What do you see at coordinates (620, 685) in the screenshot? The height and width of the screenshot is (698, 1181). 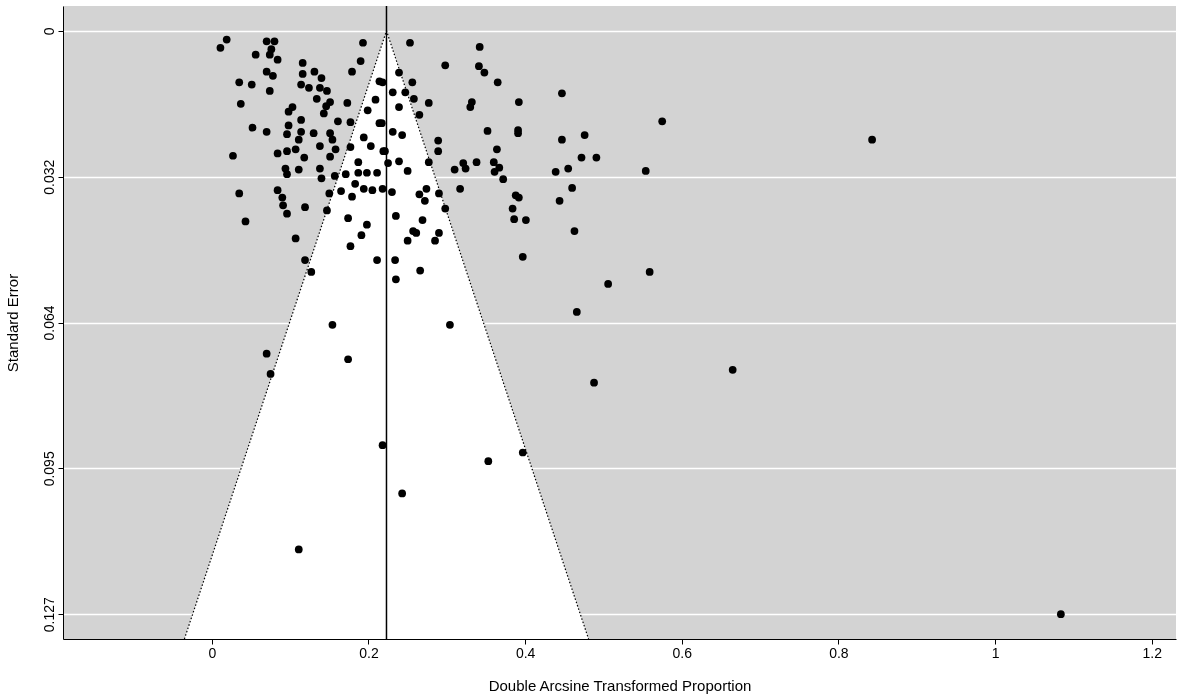 I see `x-axis-title: Double Arcsine Transformed Proportion` at bounding box center [620, 685].